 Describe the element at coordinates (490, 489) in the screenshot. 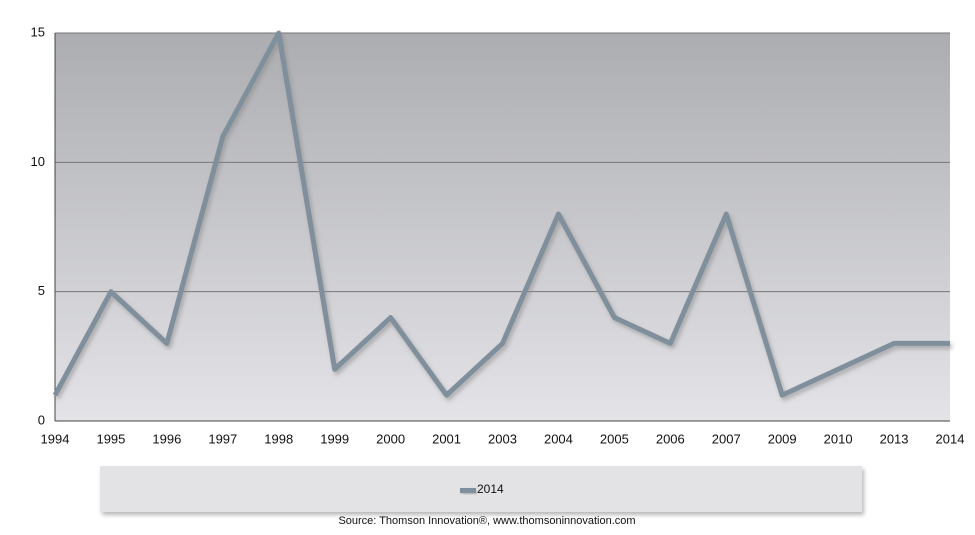

I see `legend-label: 2014` at that location.